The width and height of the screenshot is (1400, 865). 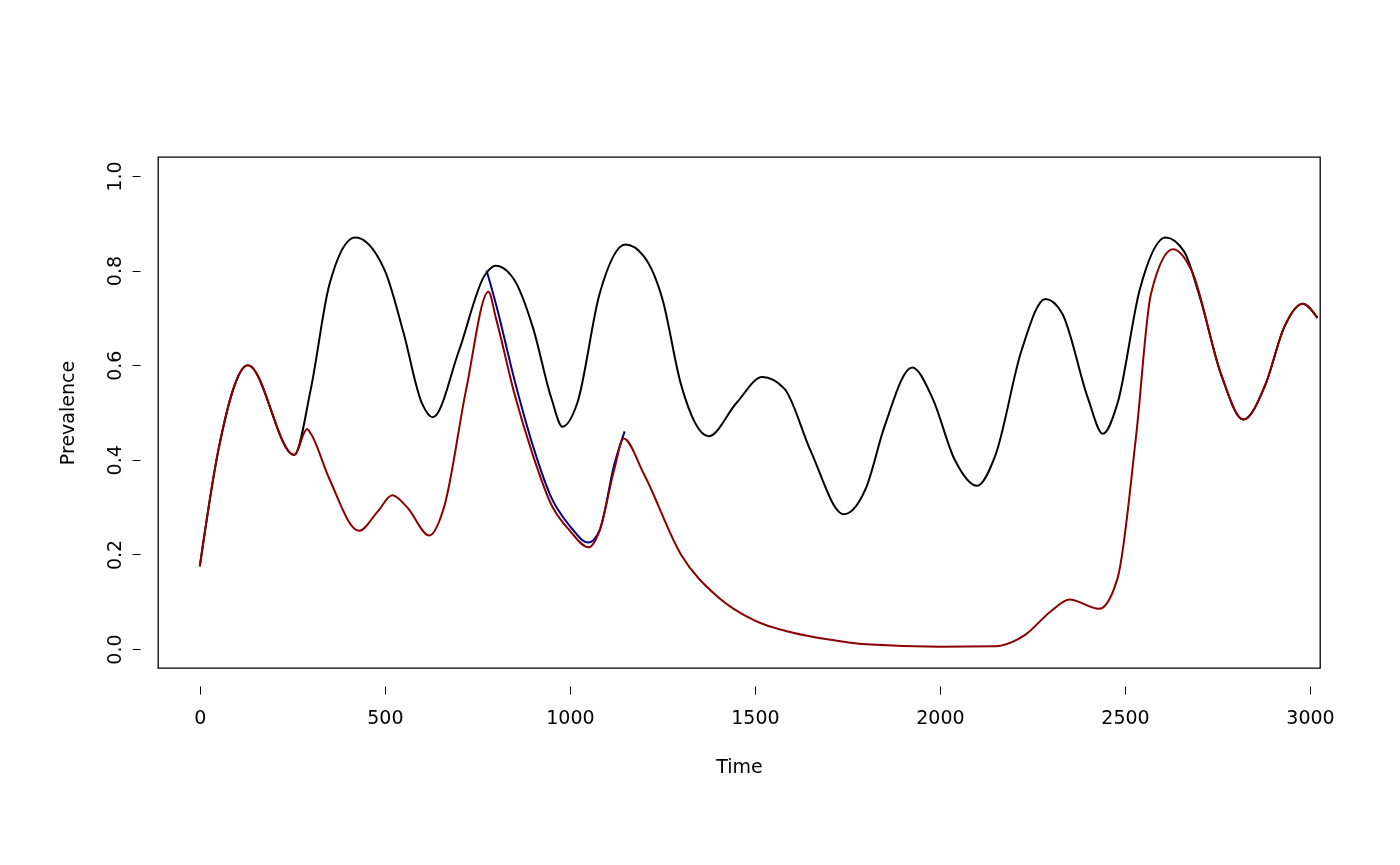 I want to click on y-tick-label: 0.0, so click(x=113, y=649).